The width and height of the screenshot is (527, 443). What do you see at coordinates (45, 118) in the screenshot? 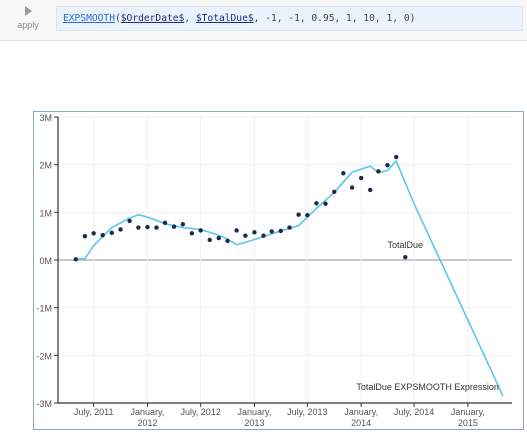
I see `y-tick-label: 3M` at bounding box center [45, 118].